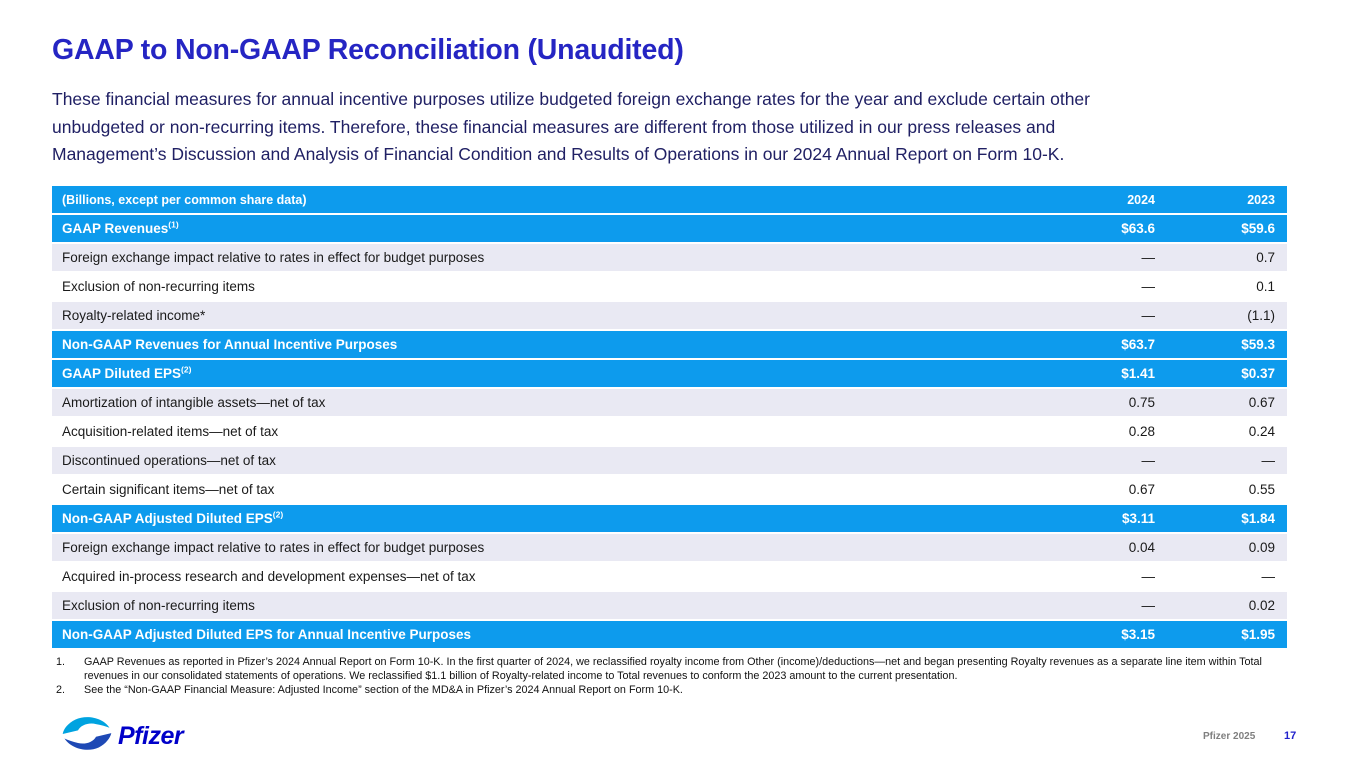 This screenshot has height=768, width=1365. What do you see at coordinates (669, 228) in the screenshot?
I see `table-row: GAAP Revenues(1) $63.6 $59.6` at bounding box center [669, 228].